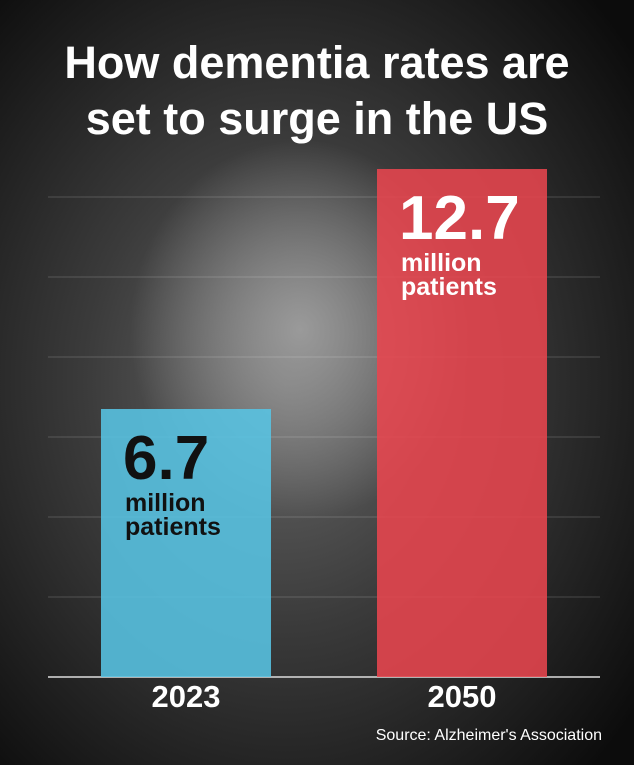  What do you see at coordinates (489, 735) in the screenshot?
I see `source: Source: Alzheimer's Association` at bounding box center [489, 735].